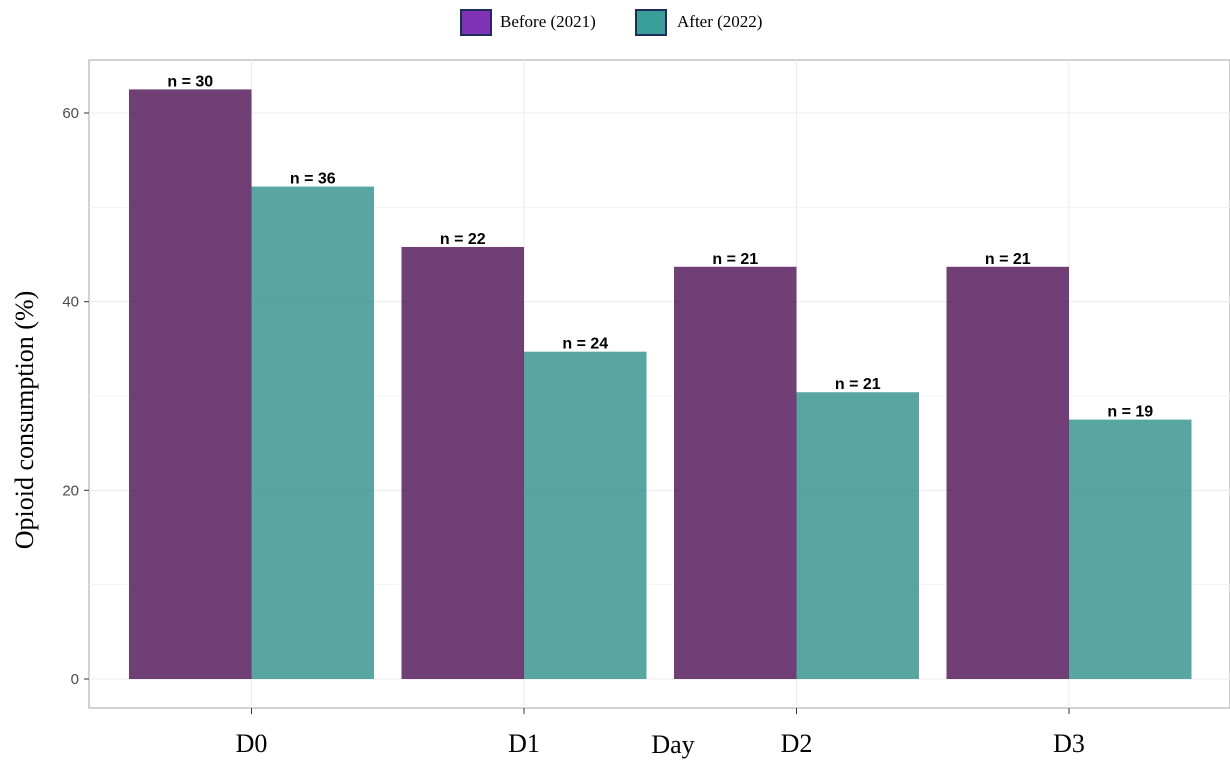 The width and height of the screenshot is (1230, 767). I want to click on y-tick-label: 20, so click(70, 490).